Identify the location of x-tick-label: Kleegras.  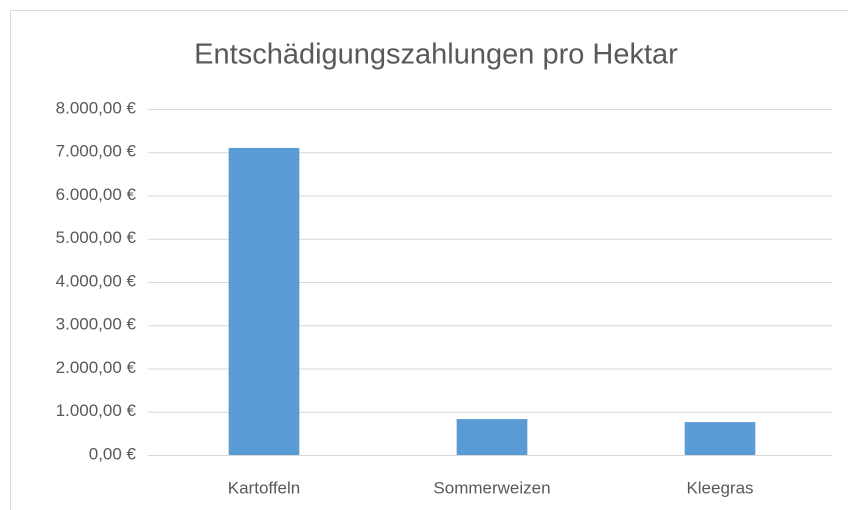
(719, 487).